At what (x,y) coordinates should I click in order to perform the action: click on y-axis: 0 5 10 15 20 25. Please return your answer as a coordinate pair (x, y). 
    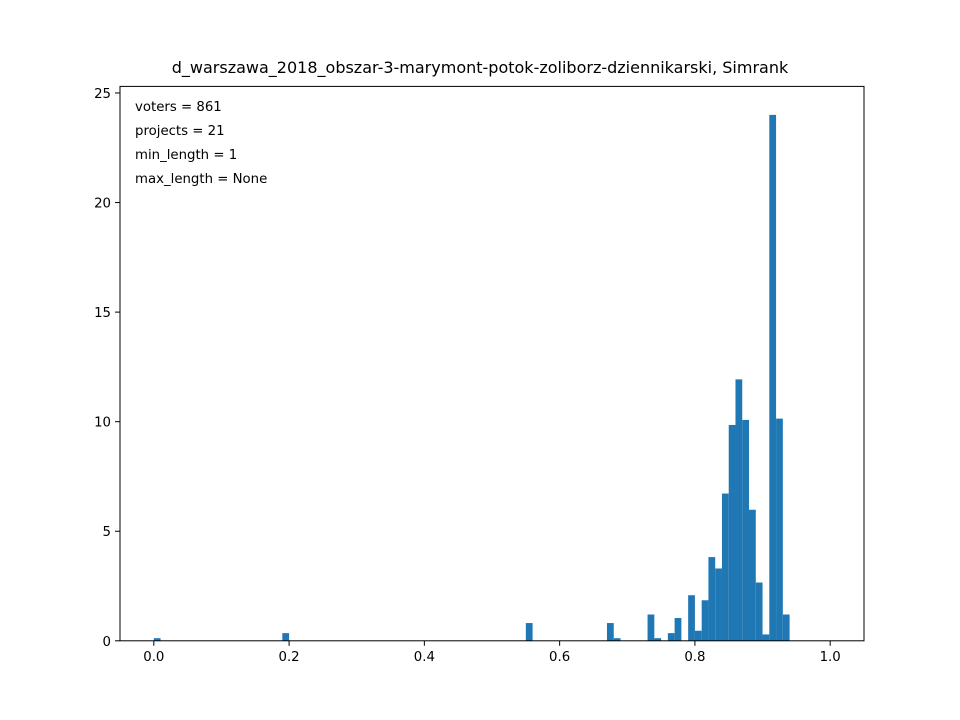
    Looking at the image, I should click on (107, 368).